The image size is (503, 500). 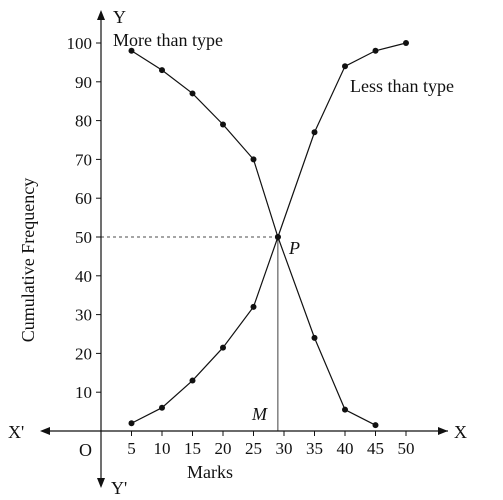 I want to click on y-tick-label: 20, so click(x=83, y=353).